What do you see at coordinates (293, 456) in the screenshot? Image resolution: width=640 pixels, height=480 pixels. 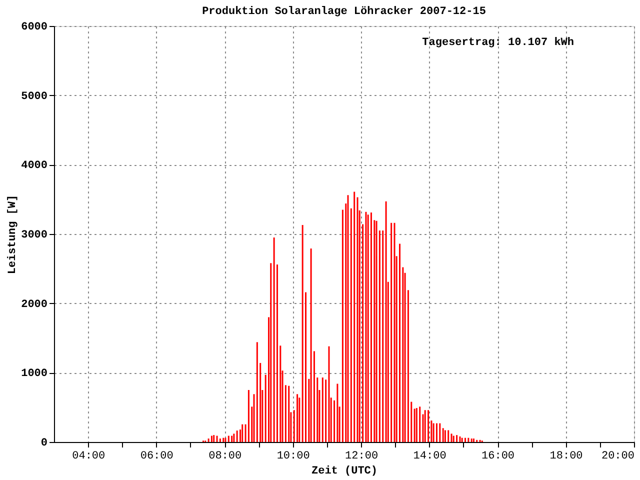 I see `x-tick-label: 10:00` at bounding box center [293, 456].